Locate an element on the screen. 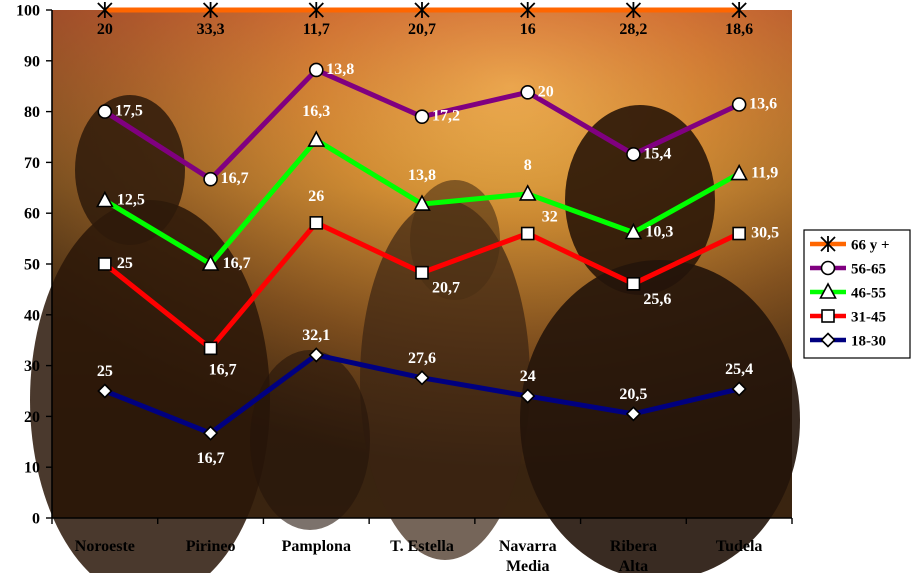 The image size is (915, 578). data-label-66-y: 11,7 is located at coordinates (316, 29).